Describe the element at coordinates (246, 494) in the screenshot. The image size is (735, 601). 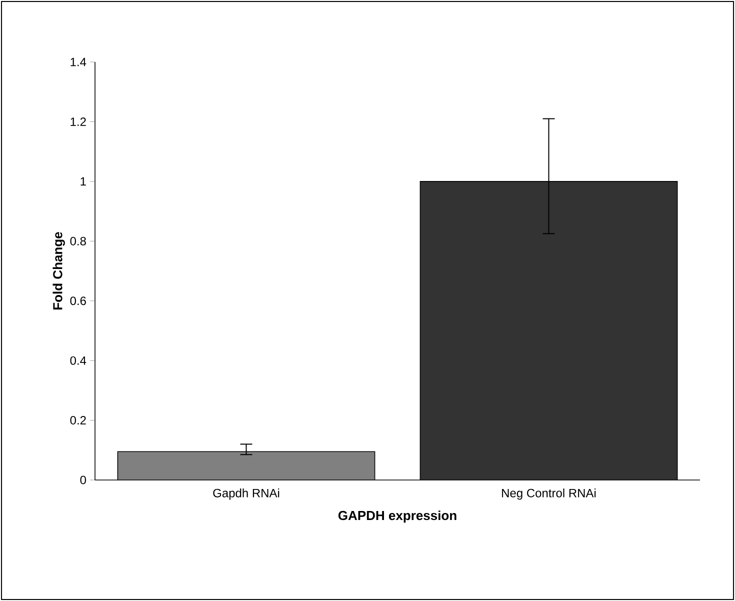
I see `x-tick-label: Gapdh RNAi` at that location.